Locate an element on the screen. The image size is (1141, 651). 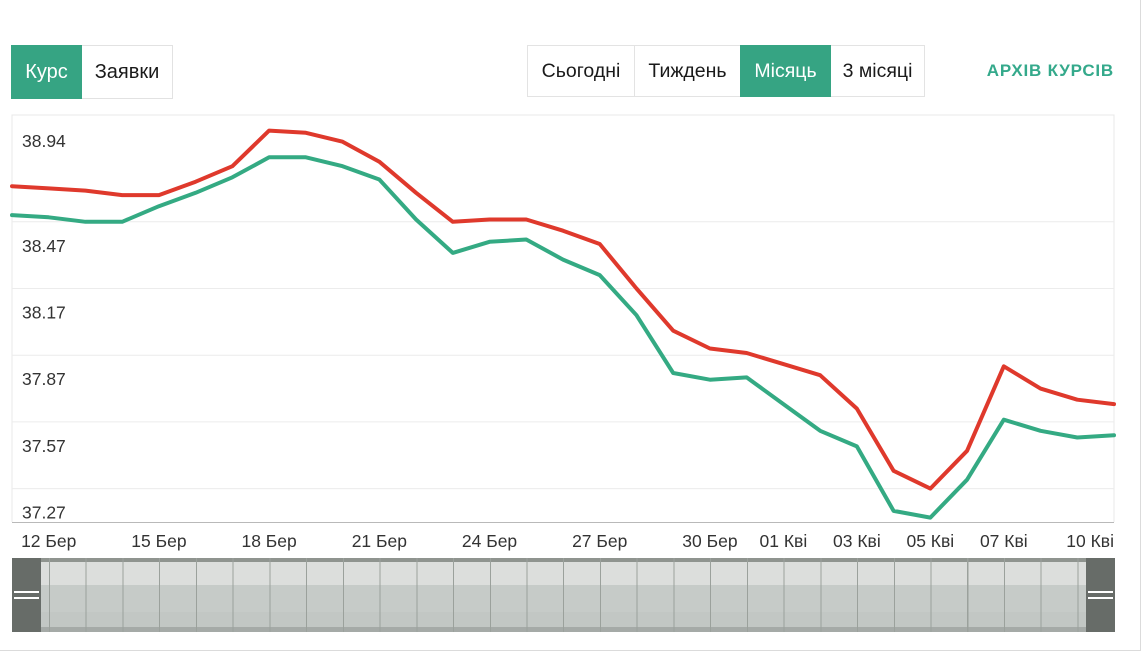
period-week-button: Тиждень is located at coordinates (687, 71).